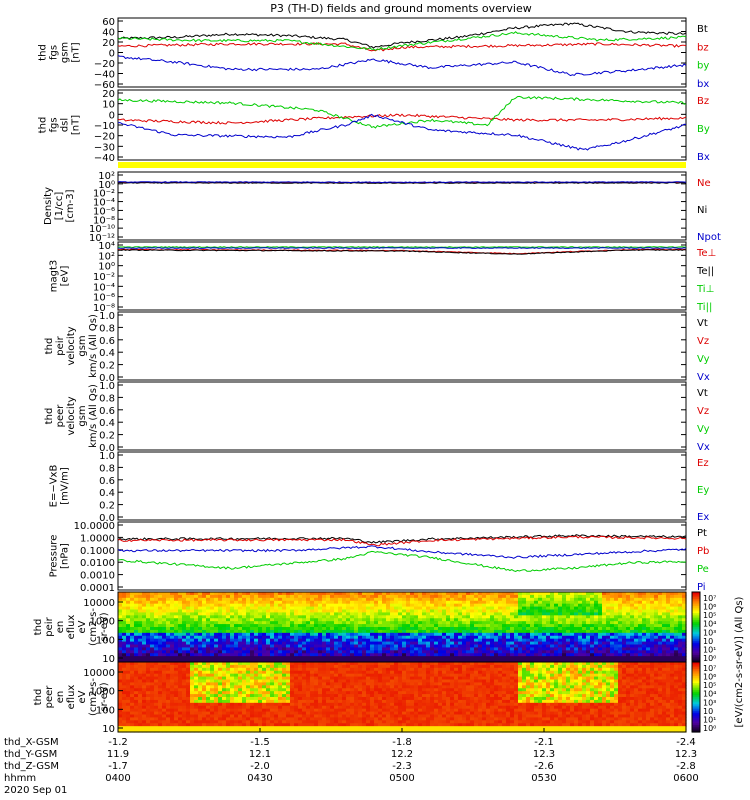  Describe the element at coordinates (402, 754) in the screenshot. I see `xaxis-y-gsm: 12.2` at that location.